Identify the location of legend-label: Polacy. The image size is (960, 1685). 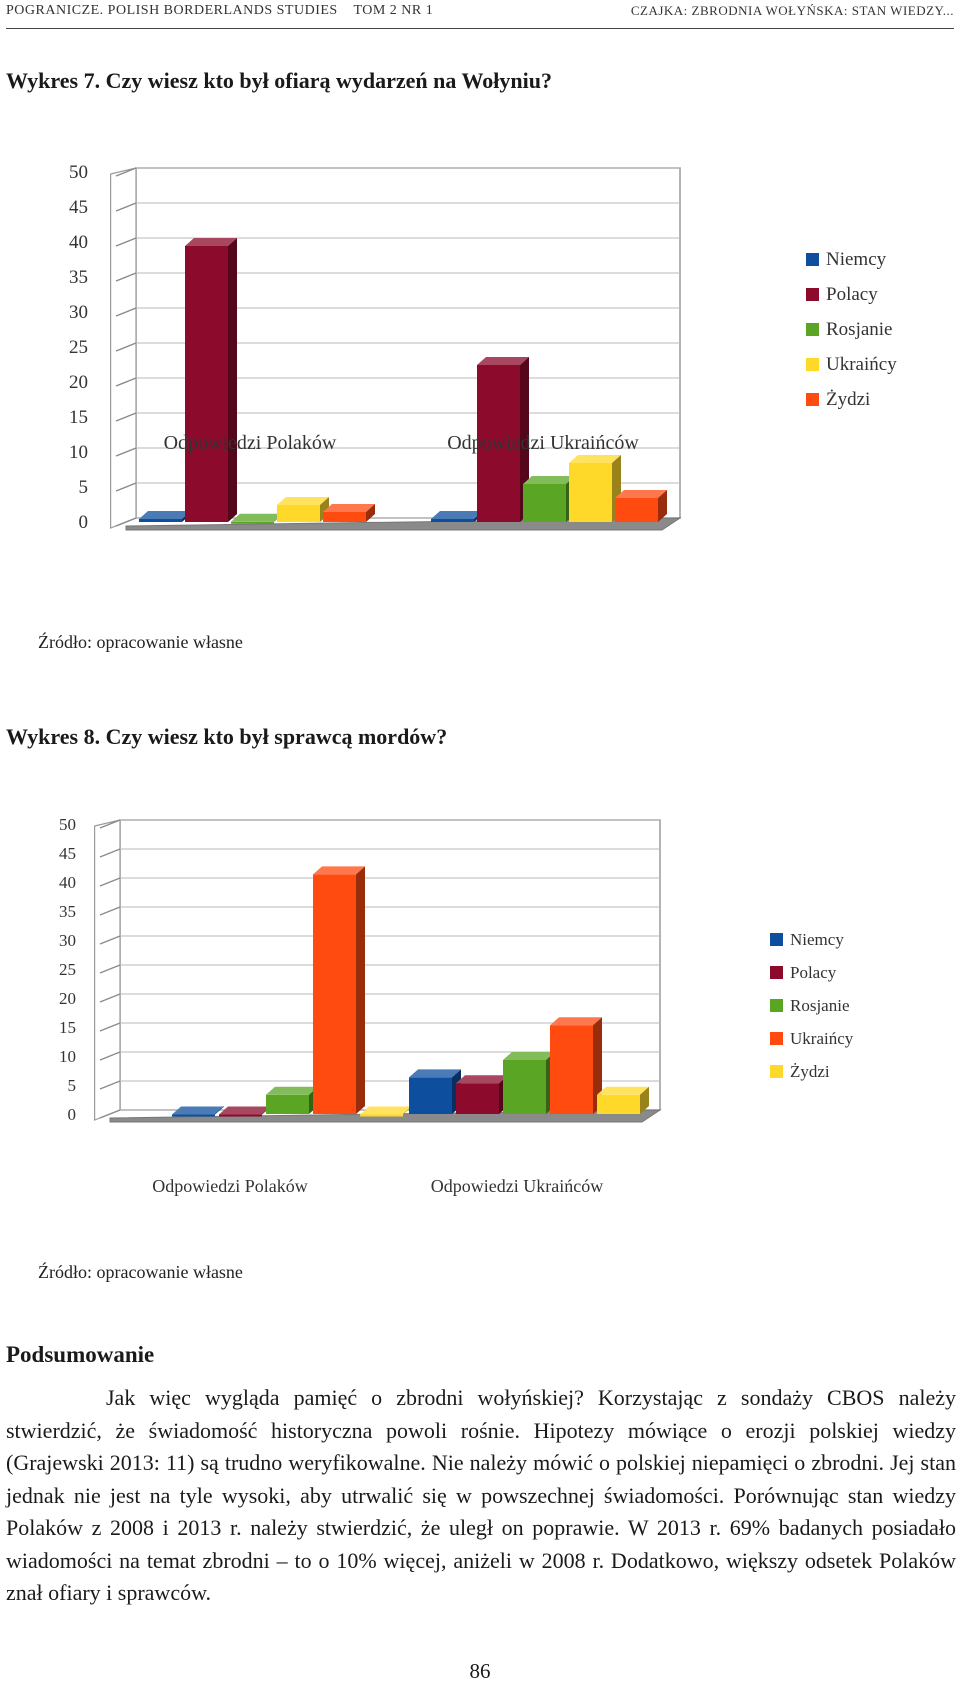
(813, 972).